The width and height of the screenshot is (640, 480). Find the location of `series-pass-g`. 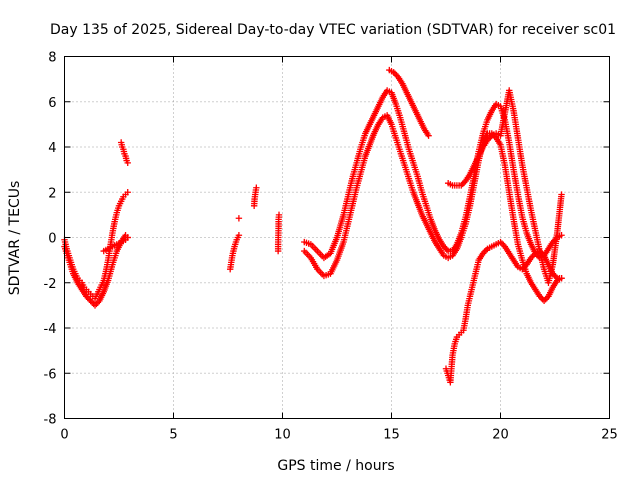

series-pass-g is located at coordinates (255, 197).